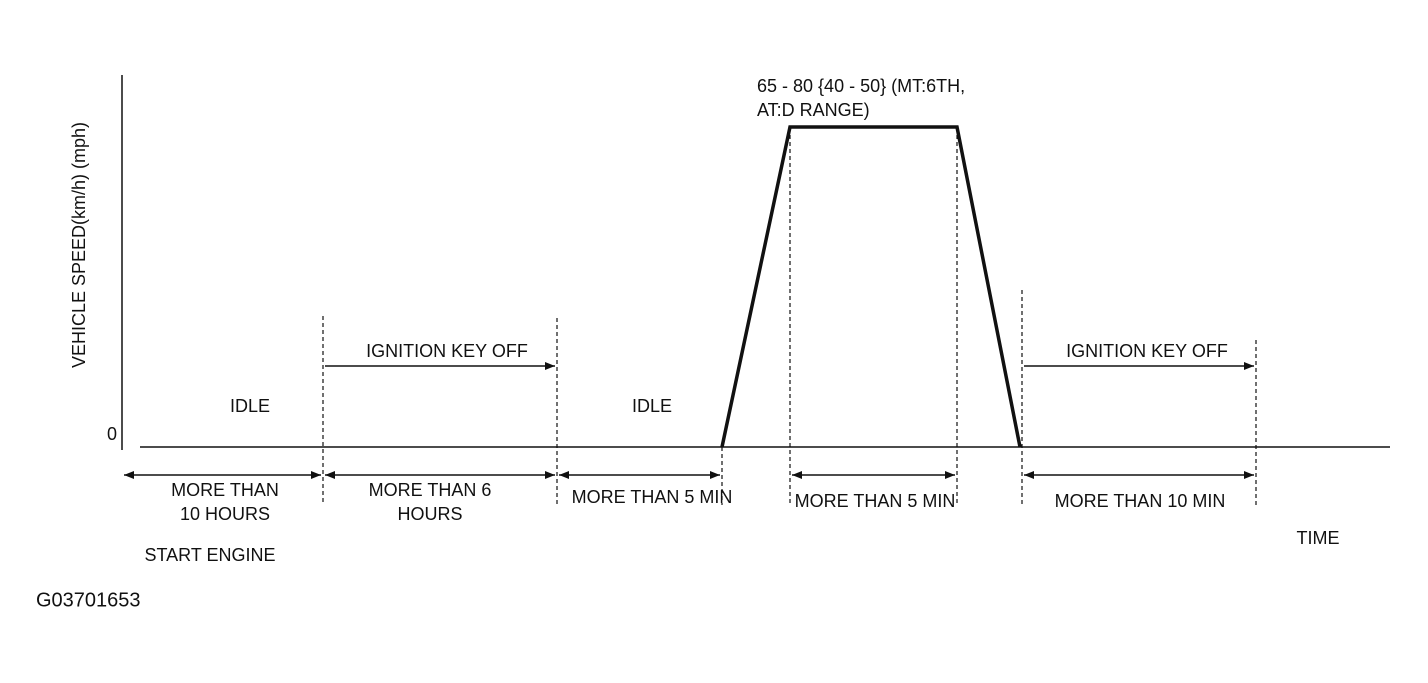  Describe the element at coordinates (112, 434) in the screenshot. I see `zero-label: 0` at that location.